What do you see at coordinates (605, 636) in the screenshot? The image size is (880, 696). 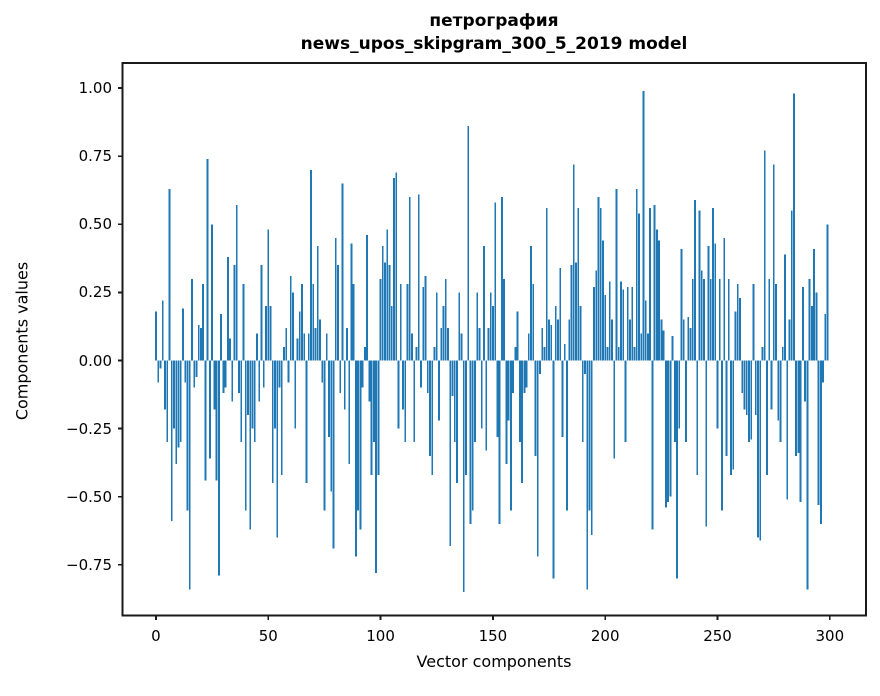 I see `x-tick-label: 200` at bounding box center [605, 636].